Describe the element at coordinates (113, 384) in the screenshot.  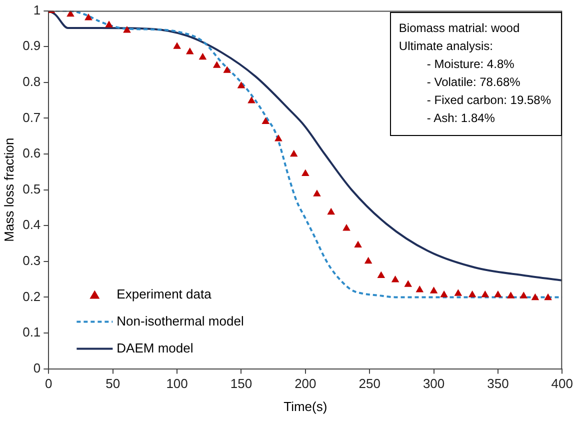
I see `x-tick-label: 50` at that location.